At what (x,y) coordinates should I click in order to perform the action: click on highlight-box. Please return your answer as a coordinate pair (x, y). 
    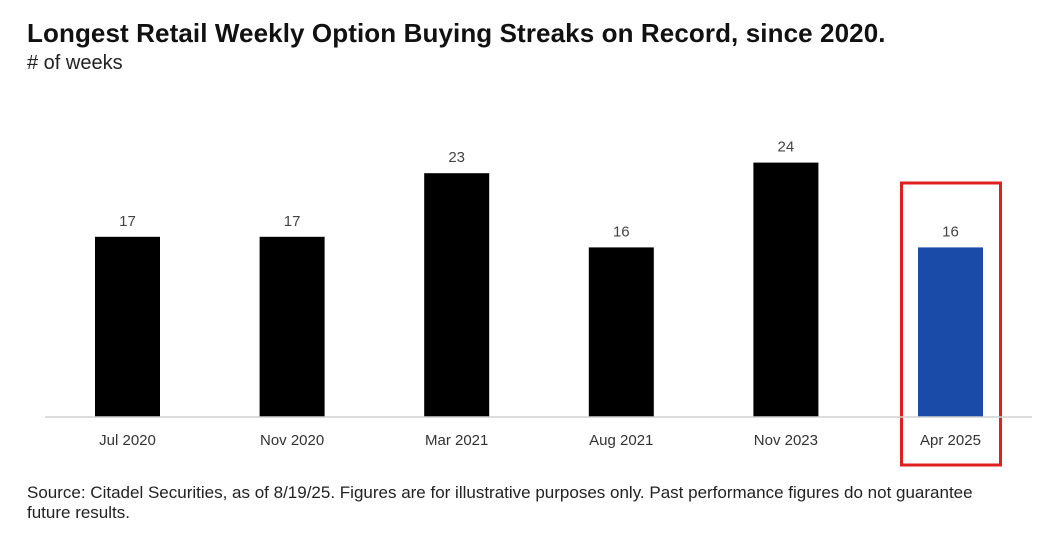
    Looking at the image, I should click on (951, 324).